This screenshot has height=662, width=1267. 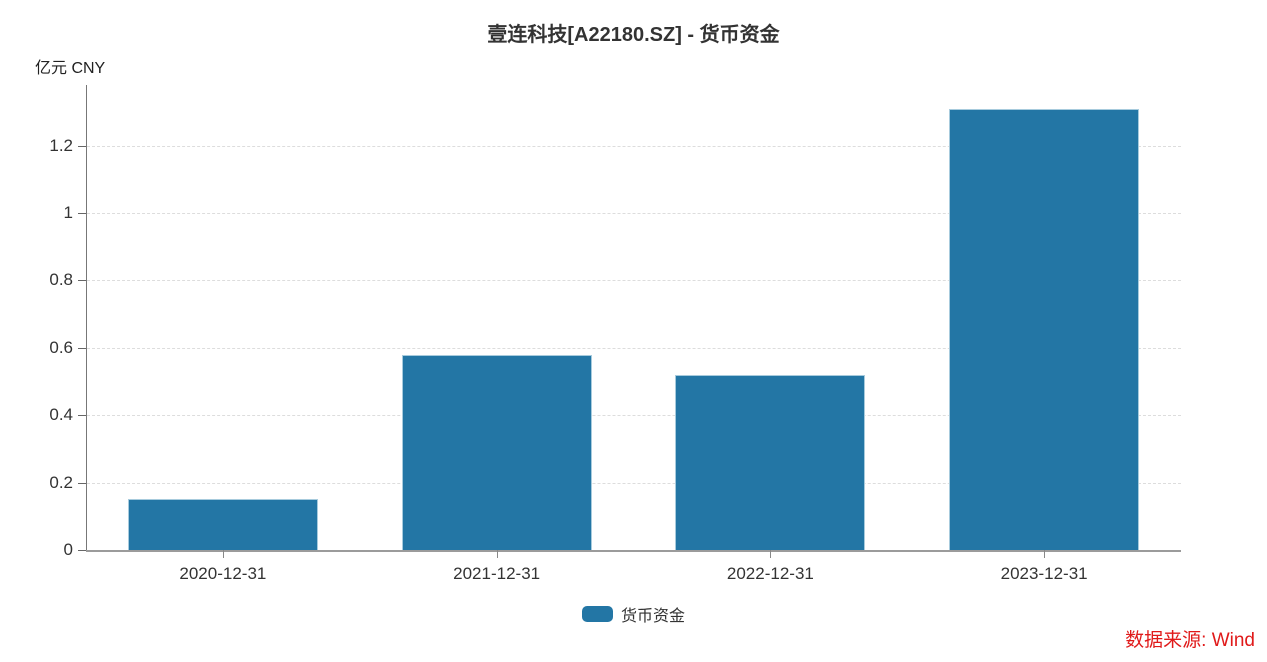 What do you see at coordinates (61, 280) in the screenshot?
I see `y-tick-label: 0.8` at bounding box center [61, 280].